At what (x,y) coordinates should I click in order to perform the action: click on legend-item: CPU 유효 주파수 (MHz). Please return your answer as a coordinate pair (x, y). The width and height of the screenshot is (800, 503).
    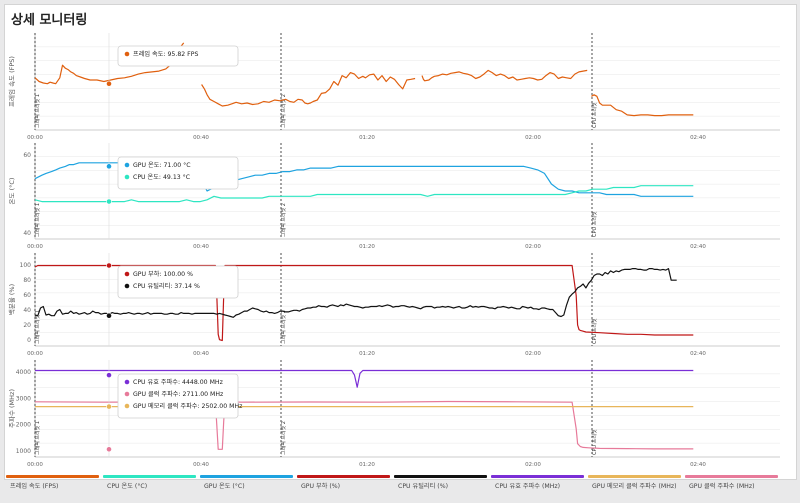
    Looking at the image, I should click on (539, 488).